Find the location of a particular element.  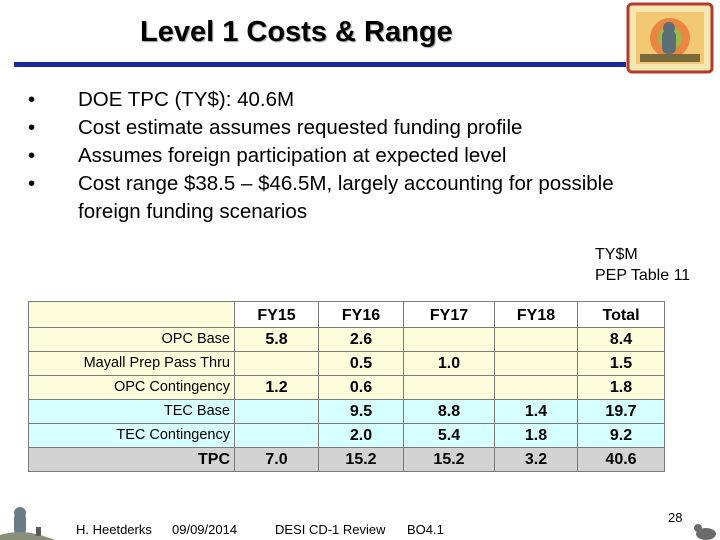

row-label: TEC Base is located at coordinates (131, 411).